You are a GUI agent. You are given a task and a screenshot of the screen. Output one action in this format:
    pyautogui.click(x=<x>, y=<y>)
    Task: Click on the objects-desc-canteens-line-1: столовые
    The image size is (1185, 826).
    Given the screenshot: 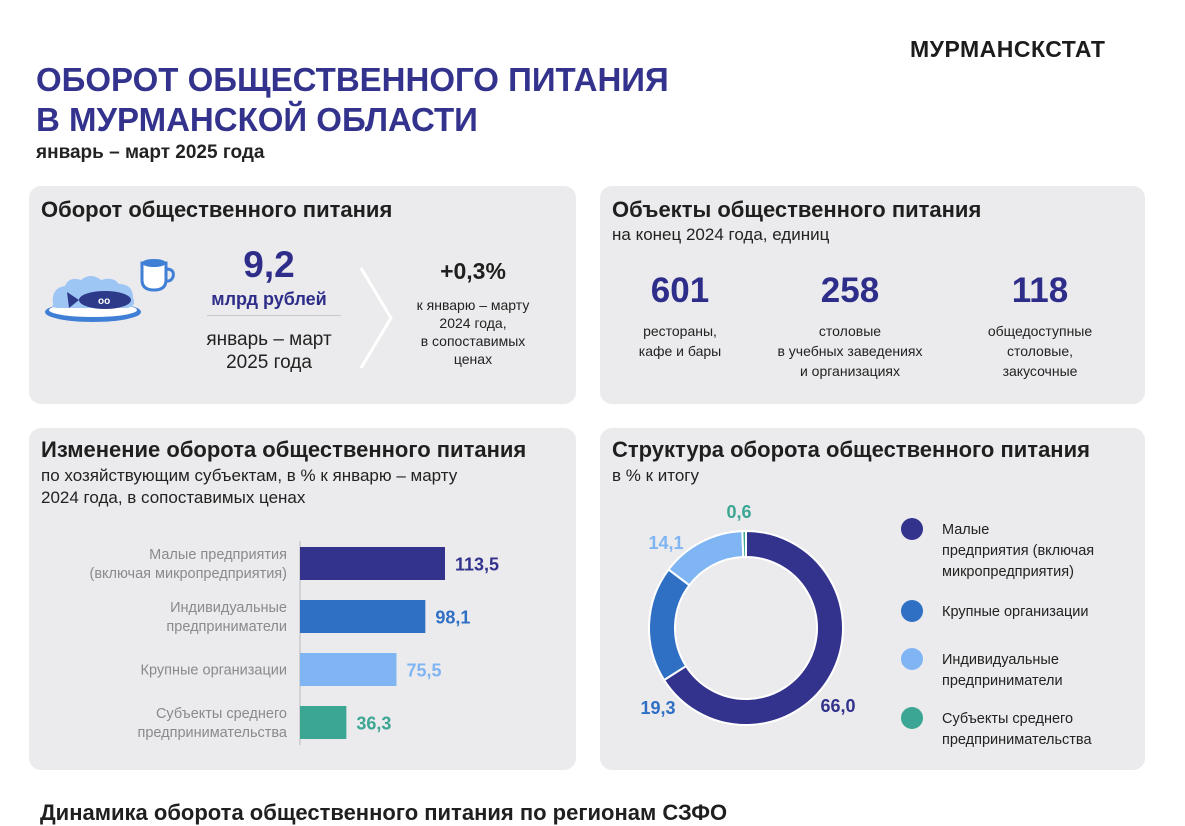 What is the action you would take?
    pyautogui.click(x=850, y=331)
    